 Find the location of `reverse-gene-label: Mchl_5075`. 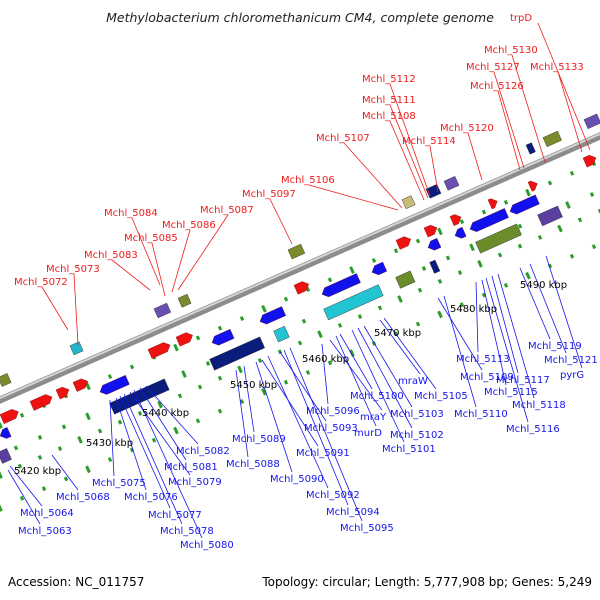

reverse-gene-label: Mchl_5075 is located at coordinates (119, 483).